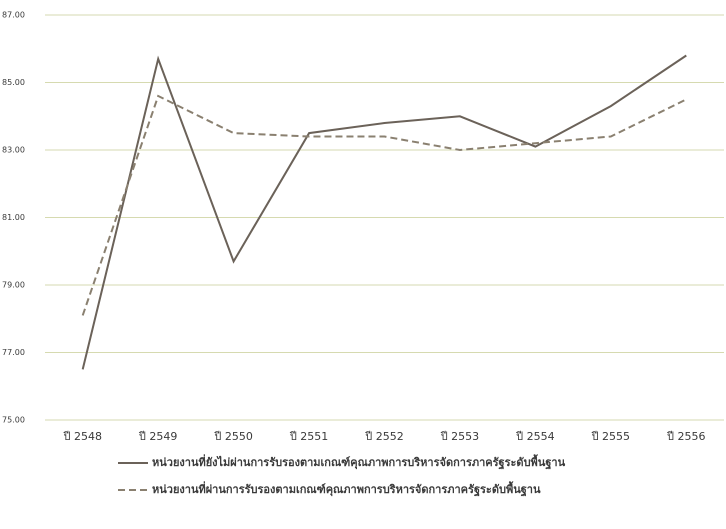  Describe the element at coordinates (13, 420) in the screenshot. I see `y-tick-label: 75.00` at that location.